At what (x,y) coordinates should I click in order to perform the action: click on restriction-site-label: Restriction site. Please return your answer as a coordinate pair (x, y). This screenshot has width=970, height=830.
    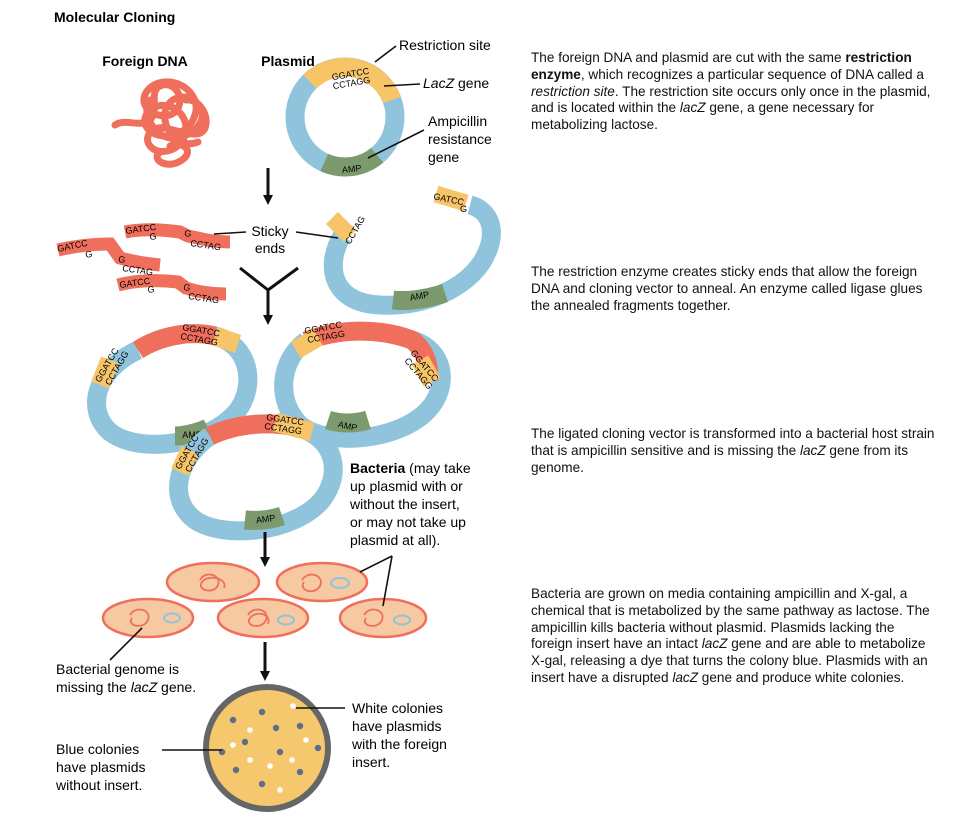
    Looking at the image, I should click on (445, 45).